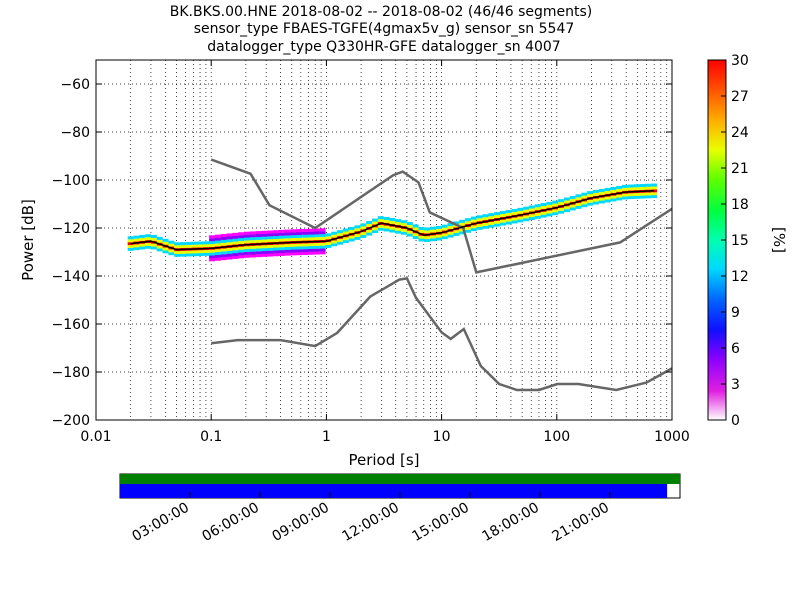 The image size is (800, 600). Describe the element at coordinates (71, 229) in the screenshot. I see `y-tick-label: −120` at that location.